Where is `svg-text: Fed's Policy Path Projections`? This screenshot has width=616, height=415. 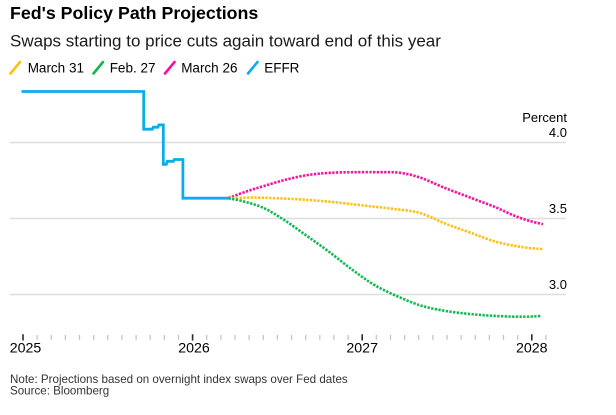
svg-text: Fed's Policy Path Projections is located at coordinates (134, 13).